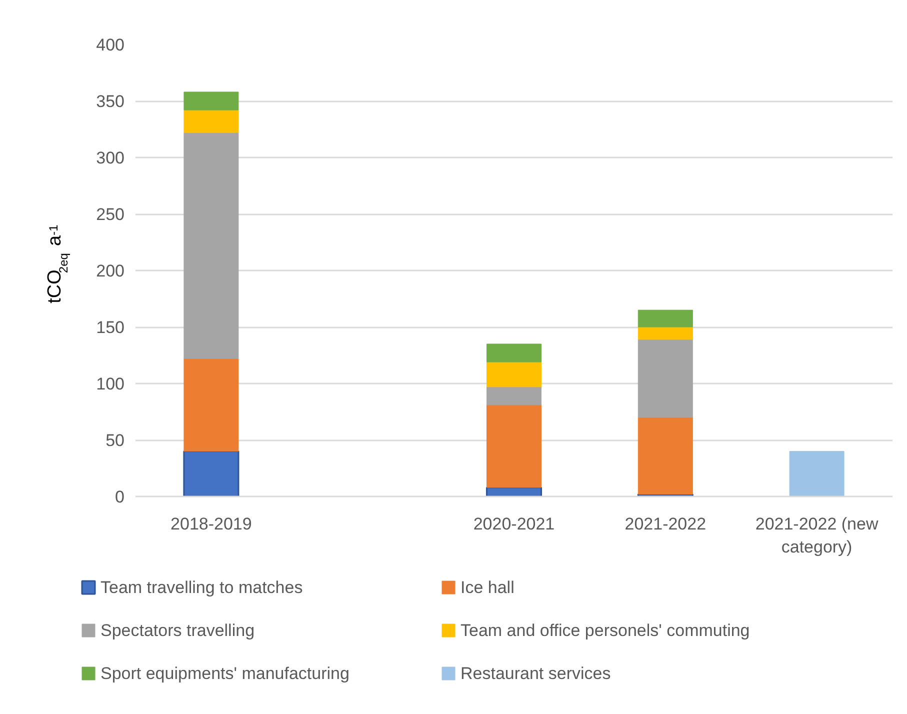 This screenshot has height=714, width=907. Describe the element at coordinates (110, 384) in the screenshot. I see `y-tick-label: 100` at that location.